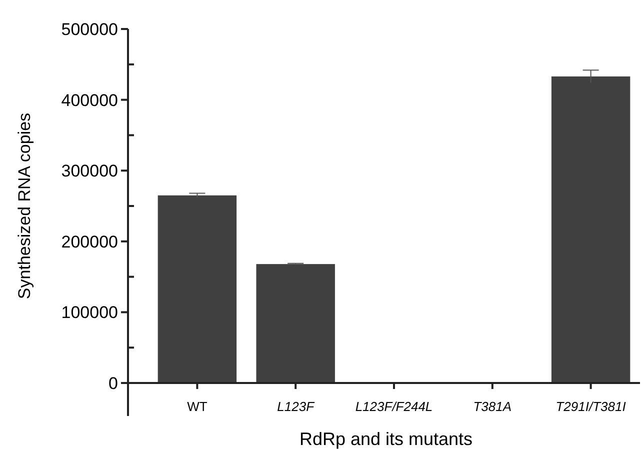  I want to click on x-tick-label: T381A, so click(492, 406).